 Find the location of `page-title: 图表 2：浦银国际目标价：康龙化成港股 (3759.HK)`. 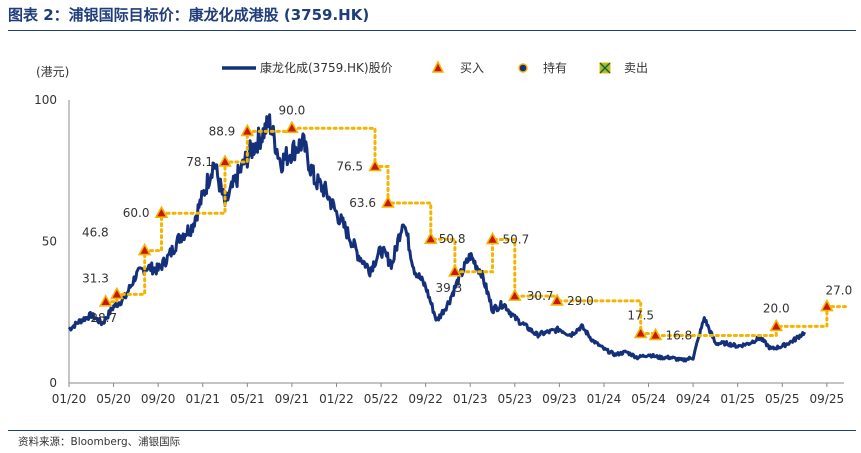

page-title: 图表 2：浦银国际目标价：康龙化成港股 (3759.HK) is located at coordinates (189, 15).